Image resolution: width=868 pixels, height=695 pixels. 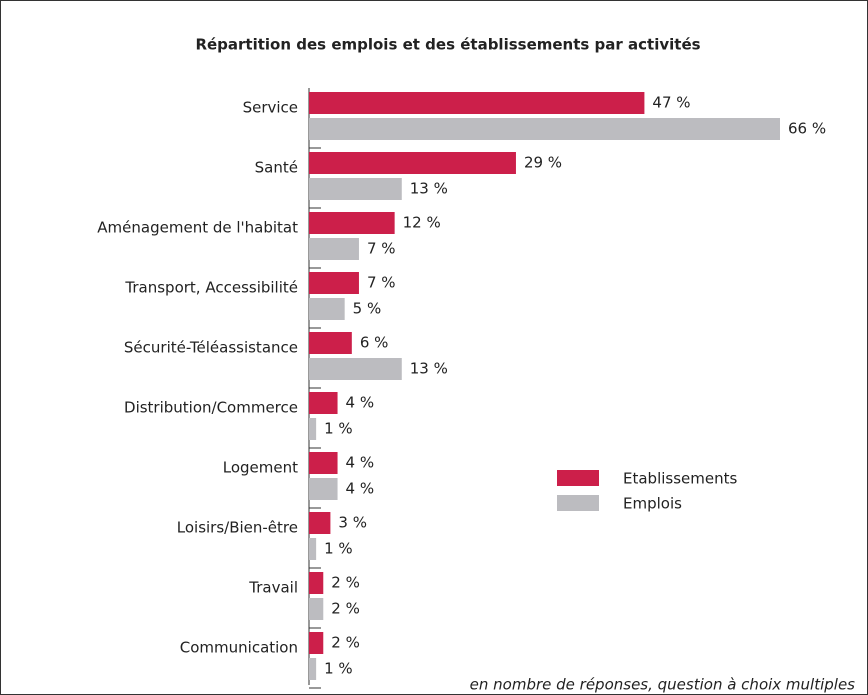 I want to click on category-label: Transport, Accessibilité, so click(x=211, y=288).